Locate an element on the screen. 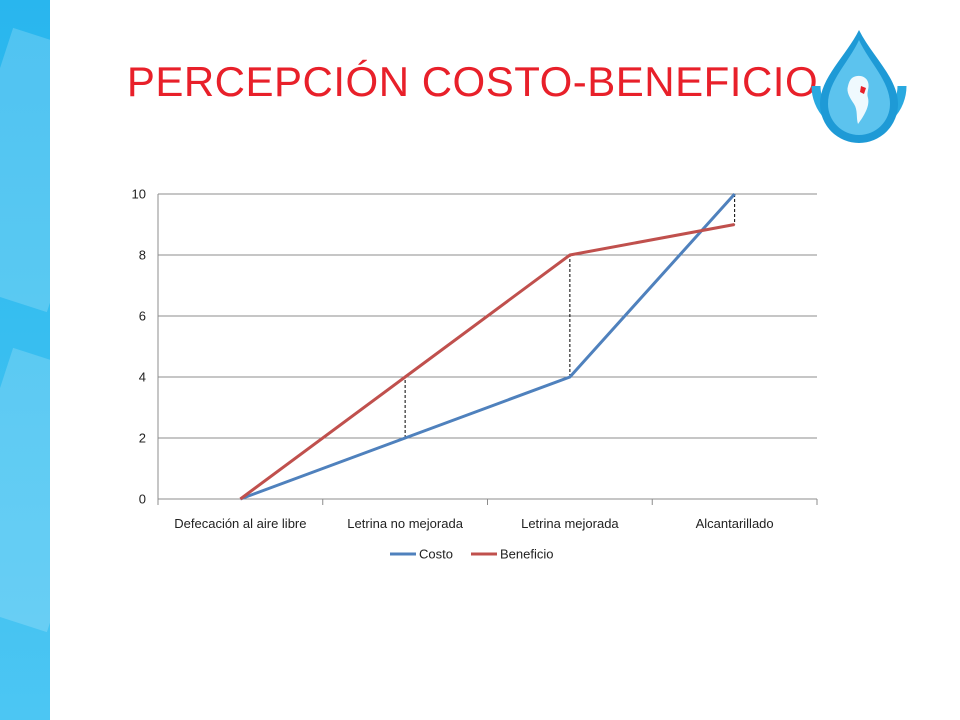 The width and height of the screenshot is (960, 720). x-tick-label: Letrina no mejorada is located at coordinates (405, 523).